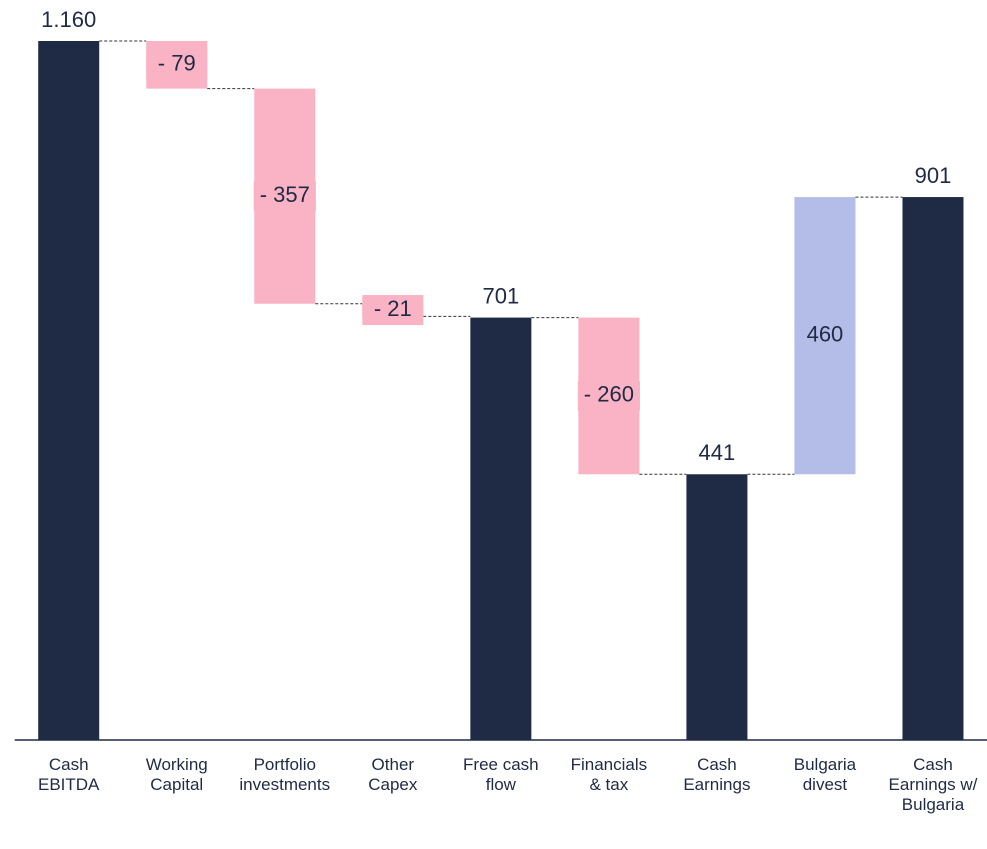 This screenshot has height=849, width=987. I want to click on value-label: 701, so click(500, 295).